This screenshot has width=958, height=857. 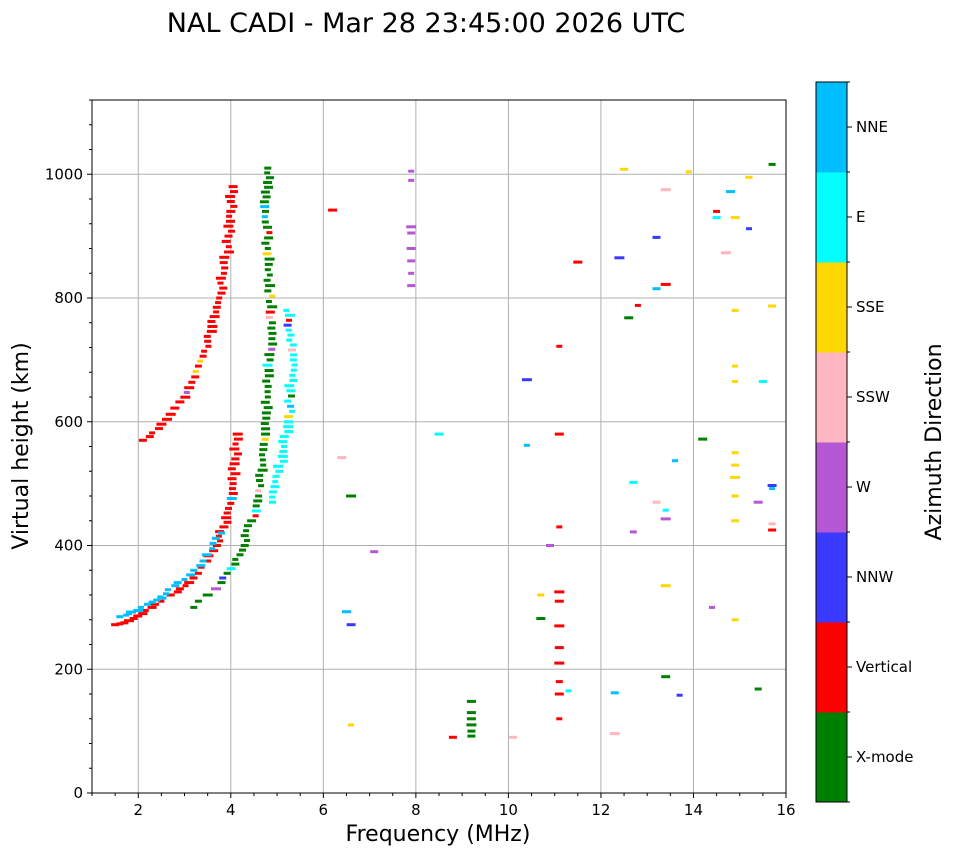 I want to click on colorbar-tick-label: Vertical, so click(x=884, y=667).